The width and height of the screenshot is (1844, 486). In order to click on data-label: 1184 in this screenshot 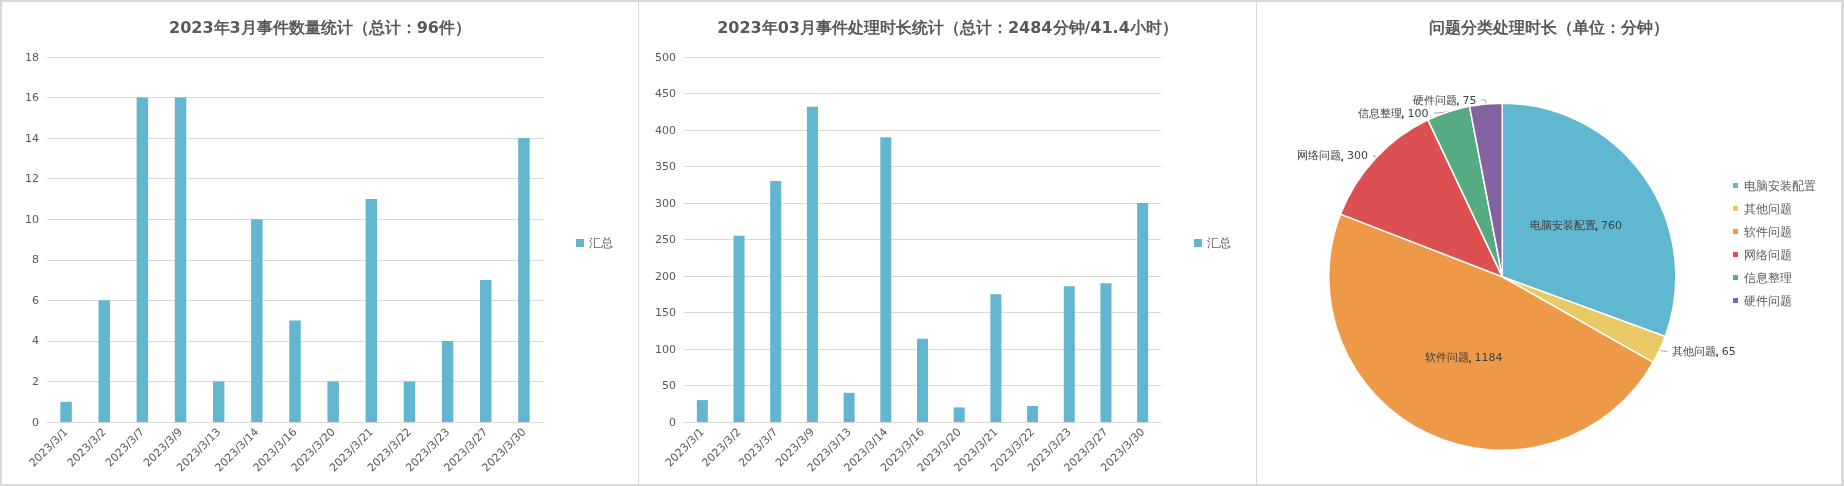, I will do `click(1488, 358)`.